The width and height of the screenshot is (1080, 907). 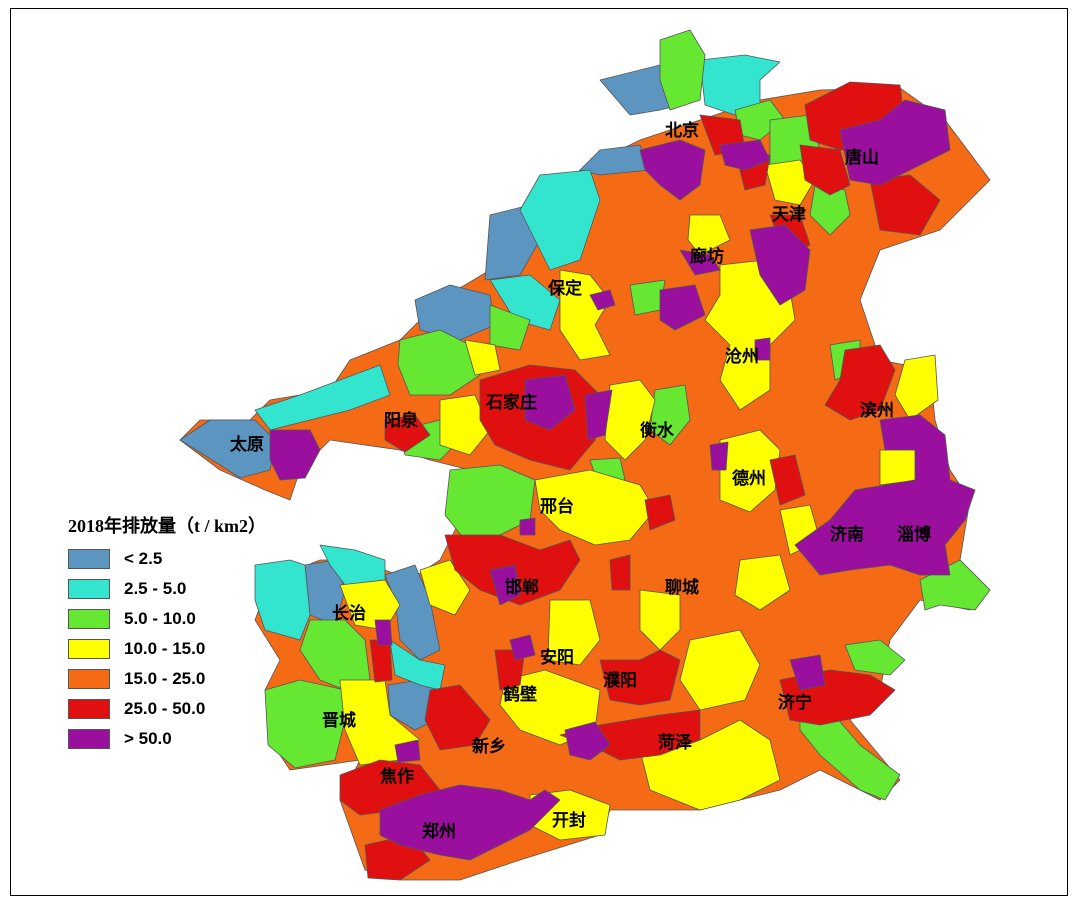 I want to click on legend-title: 2018年排放量（t / km2）, so click(x=167, y=526).